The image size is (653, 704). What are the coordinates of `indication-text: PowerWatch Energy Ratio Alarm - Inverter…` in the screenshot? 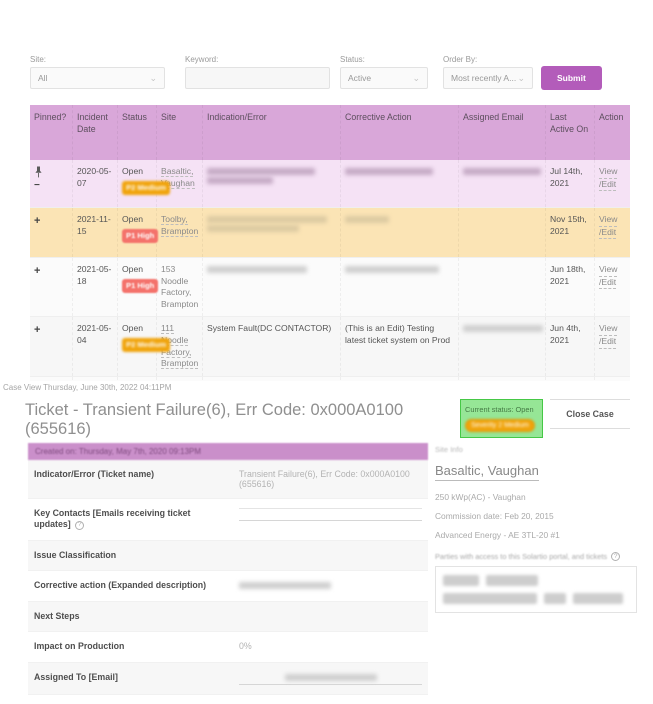 It's located at (272, 378).